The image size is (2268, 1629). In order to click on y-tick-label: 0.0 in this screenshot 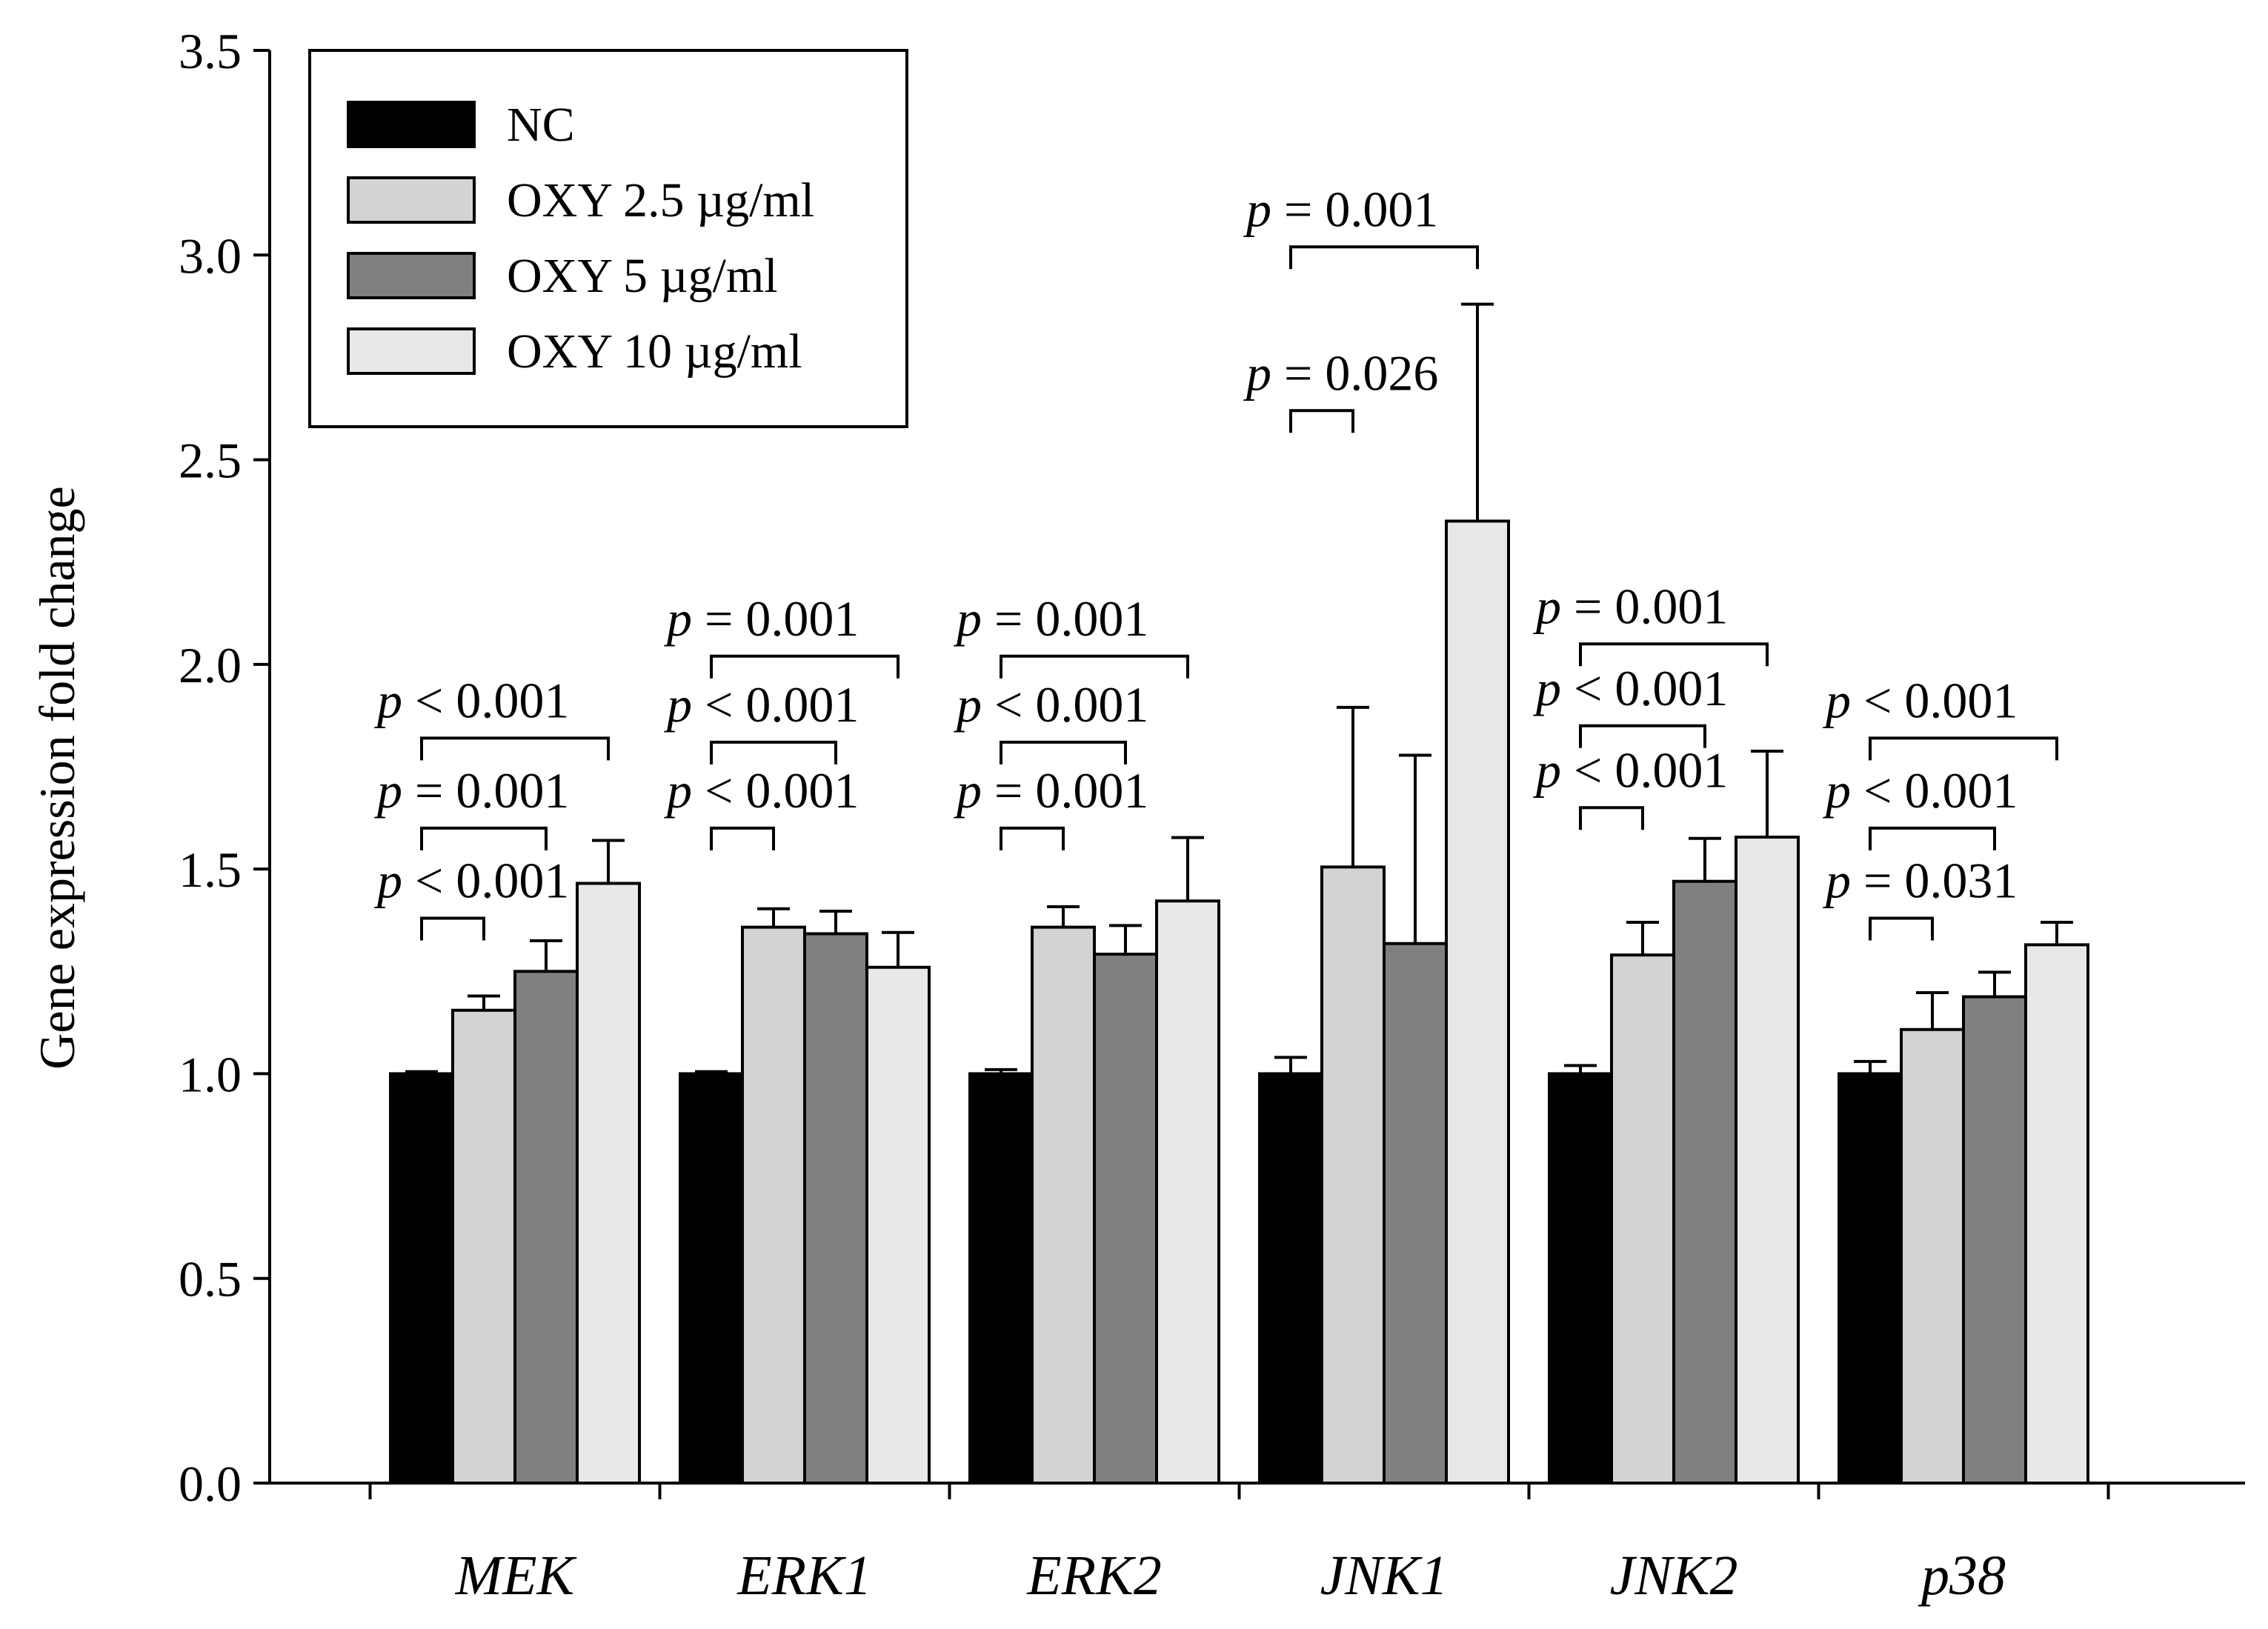, I will do `click(210, 1484)`.